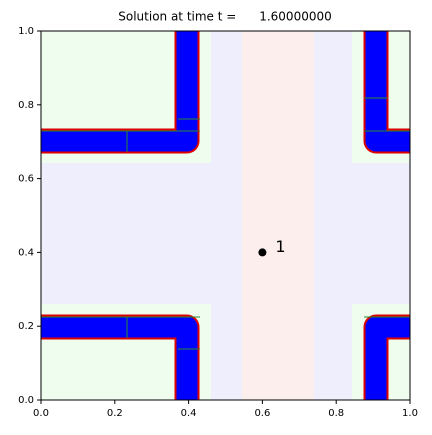  Describe the element at coordinates (26, 326) in the screenshot. I see `y-tick-label: 0.2` at that location.